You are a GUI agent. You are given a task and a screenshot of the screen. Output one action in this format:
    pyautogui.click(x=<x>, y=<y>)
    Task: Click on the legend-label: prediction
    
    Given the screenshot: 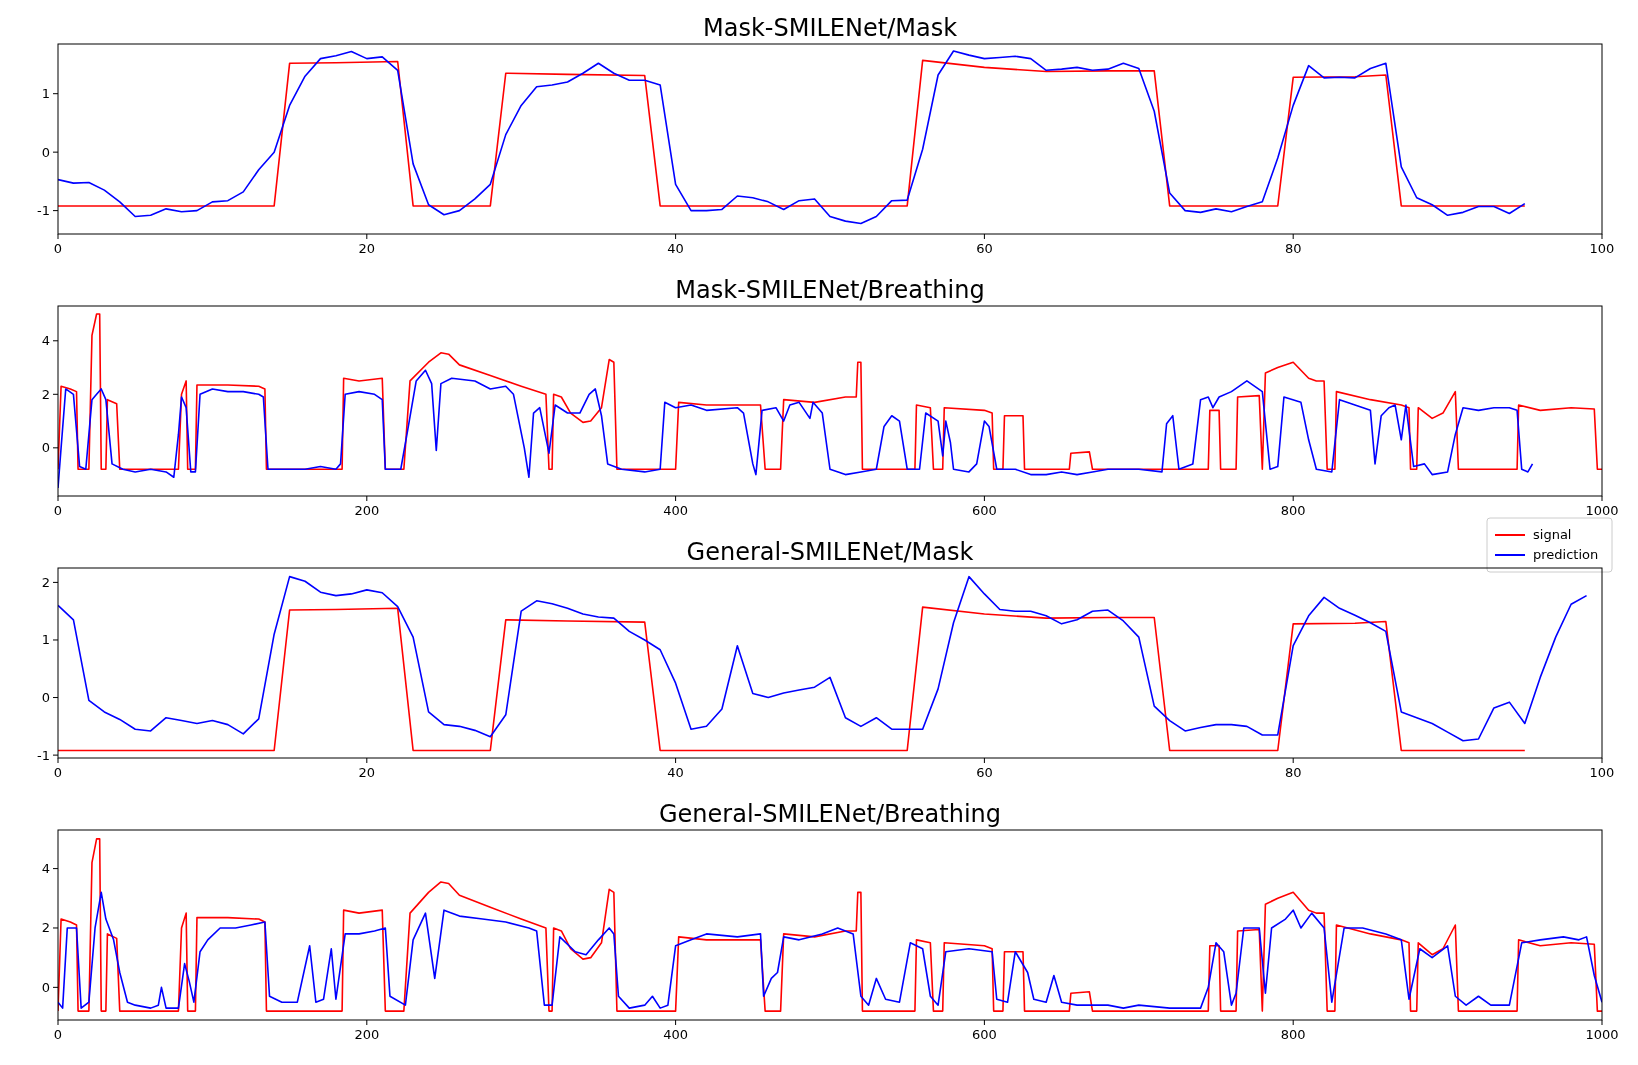 What is the action you would take?
    pyautogui.click(x=1566, y=554)
    